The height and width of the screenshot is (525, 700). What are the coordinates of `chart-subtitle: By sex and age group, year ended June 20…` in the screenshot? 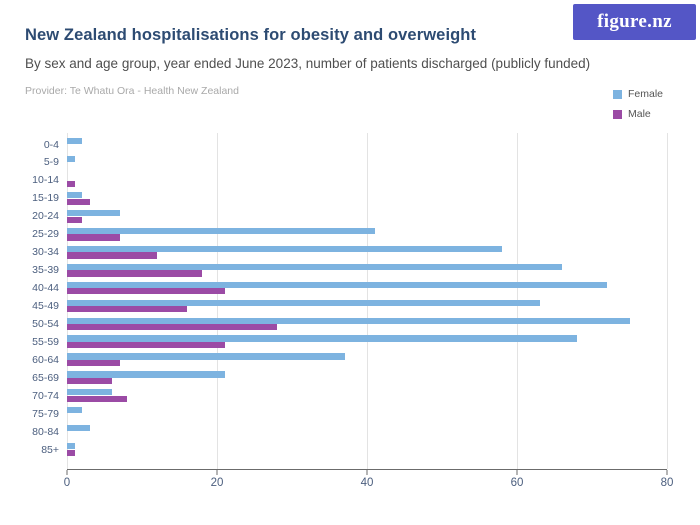 It's located at (308, 63).